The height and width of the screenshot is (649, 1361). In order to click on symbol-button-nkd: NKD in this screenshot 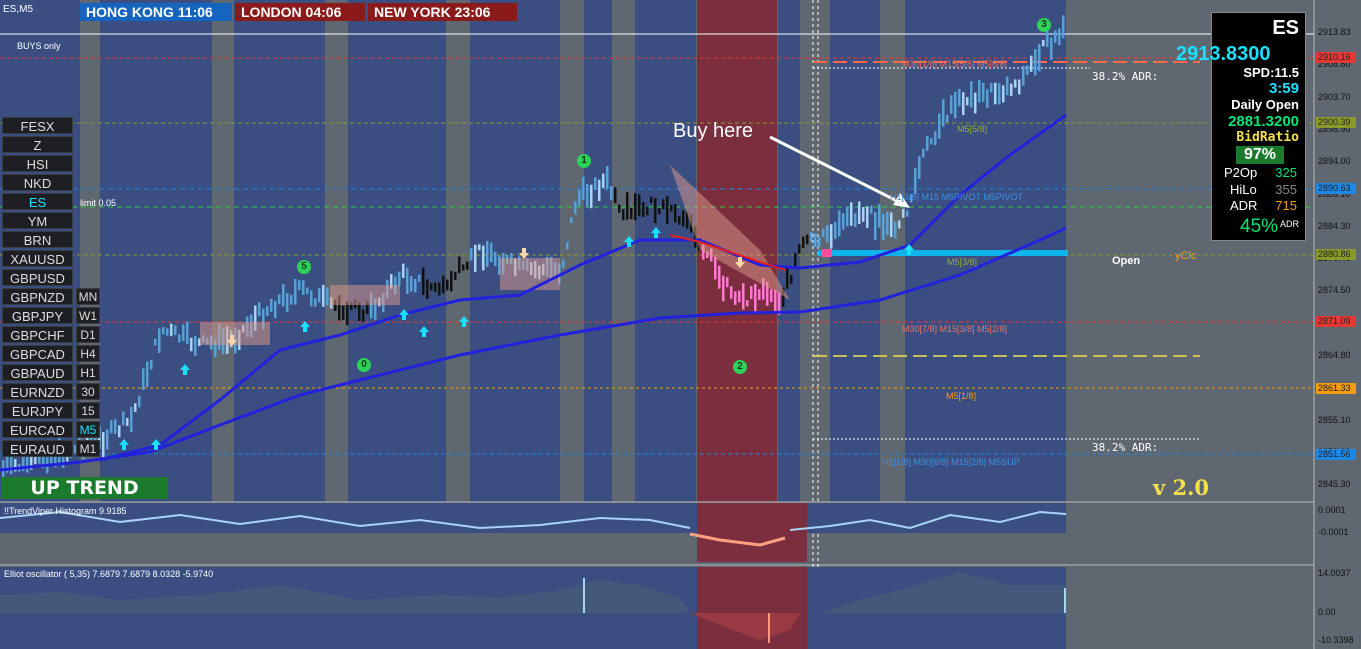, I will do `click(37, 182)`.